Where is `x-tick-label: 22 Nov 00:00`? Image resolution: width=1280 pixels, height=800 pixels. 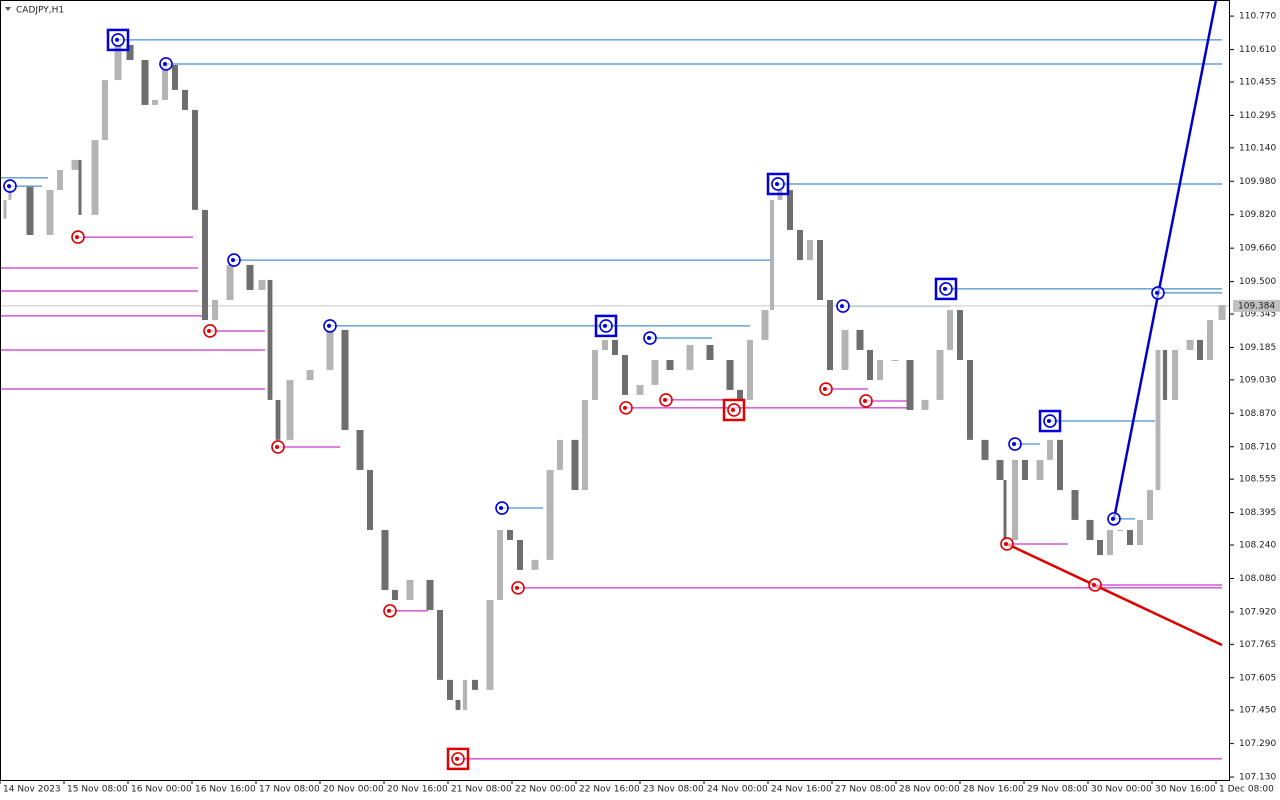 x-tick-label: 22 Nov 00:00 is located at coordinates (545, 790).